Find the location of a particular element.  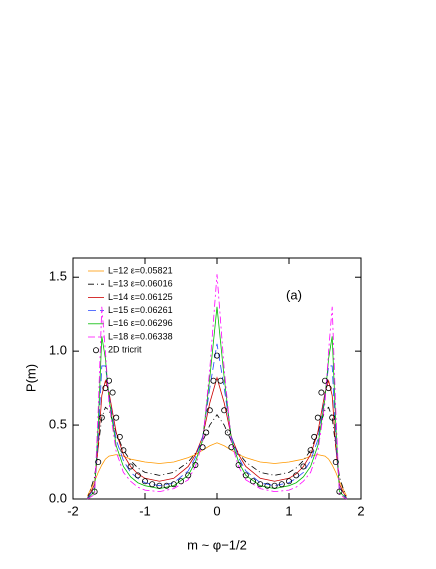

legend-marker is located at coordinates (96, 350).